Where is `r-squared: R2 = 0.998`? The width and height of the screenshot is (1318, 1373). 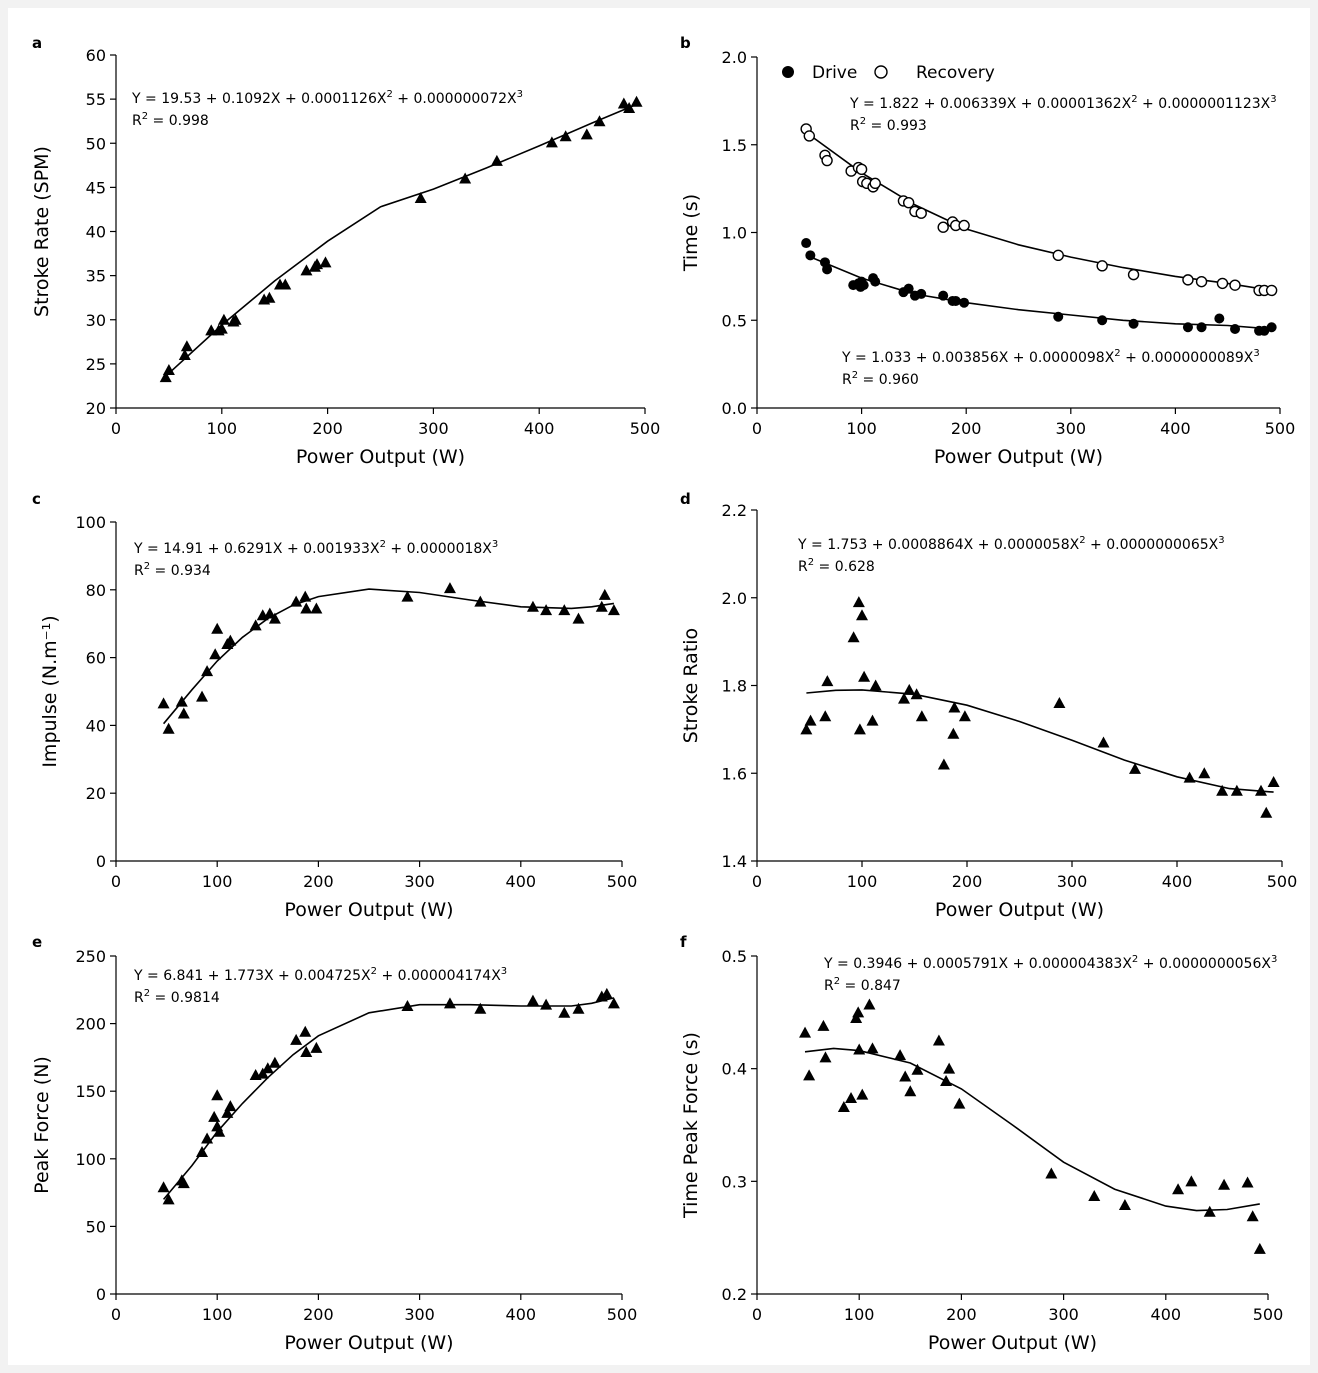
r-squared: R2 = 0.998 is located at coordinates (170, 120).